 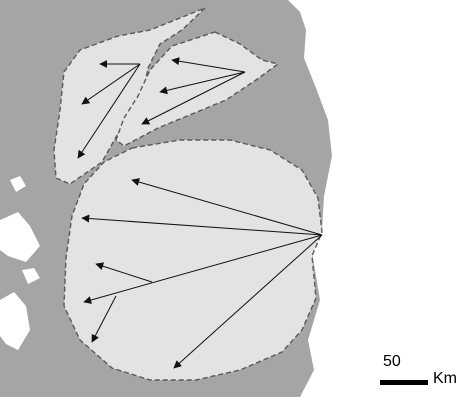 What do you see at coordinates (404, 382) in the screenshot?
I see `scale-bar` at bounding box center [404, 382].